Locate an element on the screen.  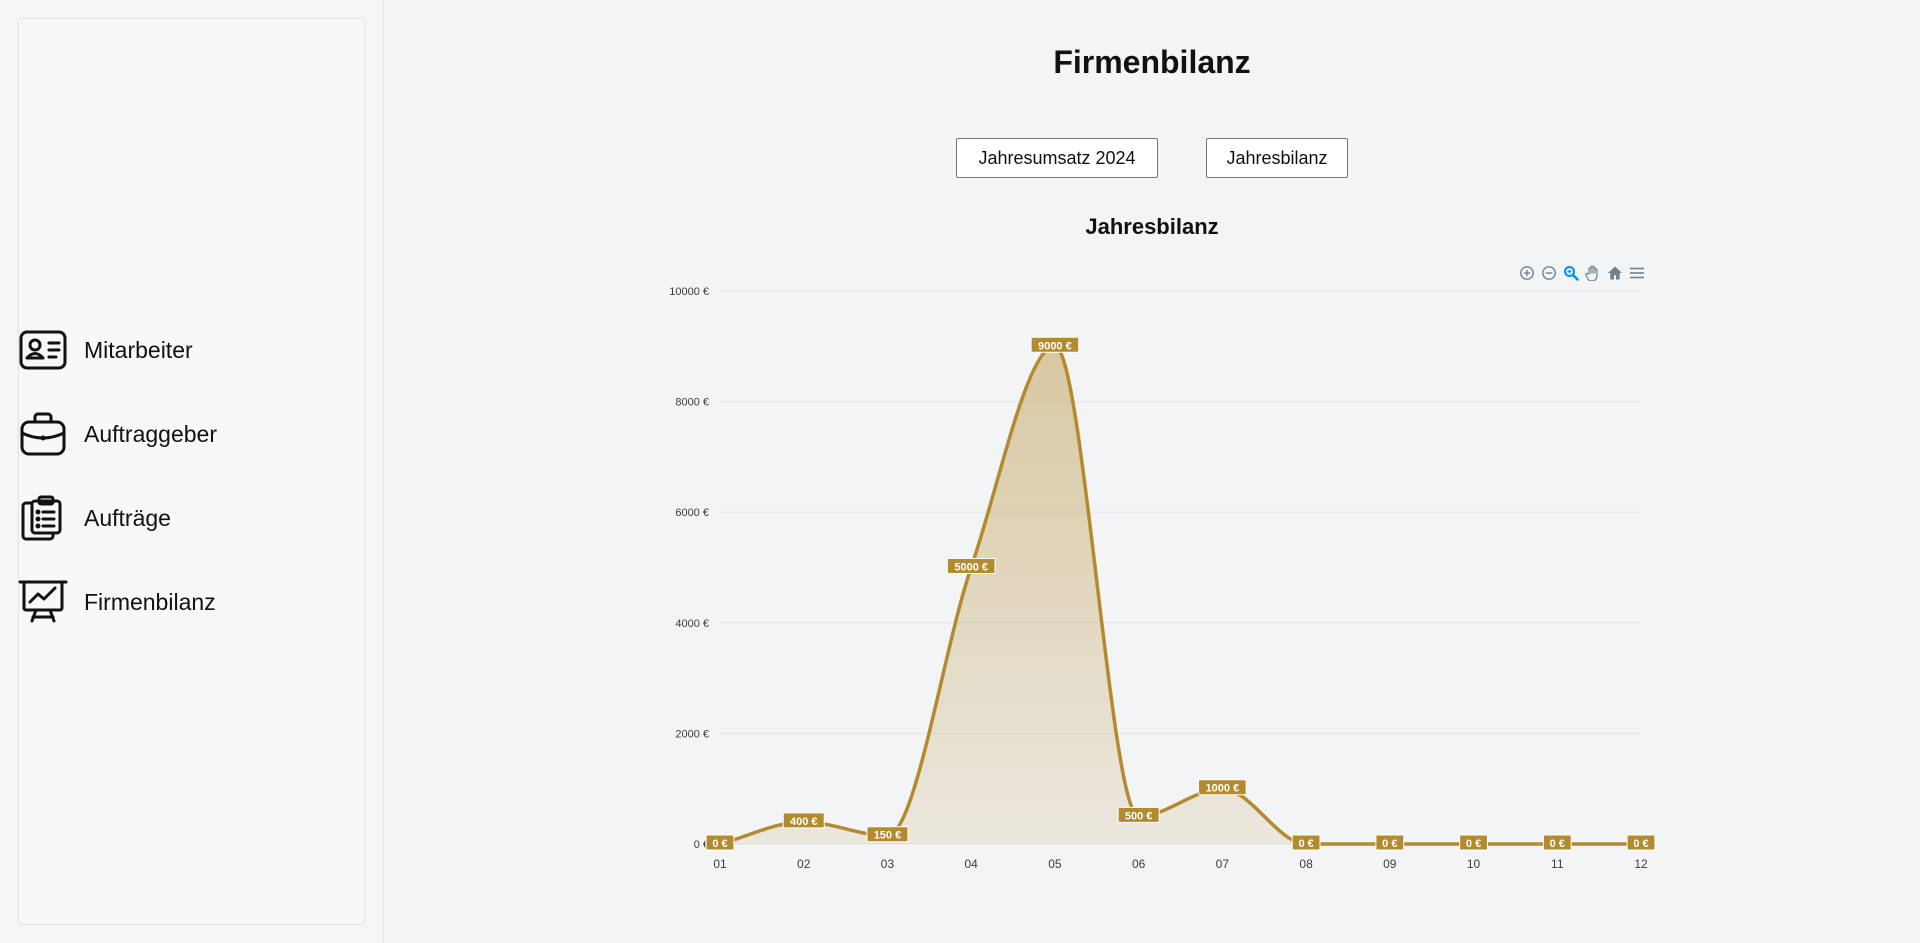
sidebar-item-auftraege: Aufträge is located at coordinates (168, 518).